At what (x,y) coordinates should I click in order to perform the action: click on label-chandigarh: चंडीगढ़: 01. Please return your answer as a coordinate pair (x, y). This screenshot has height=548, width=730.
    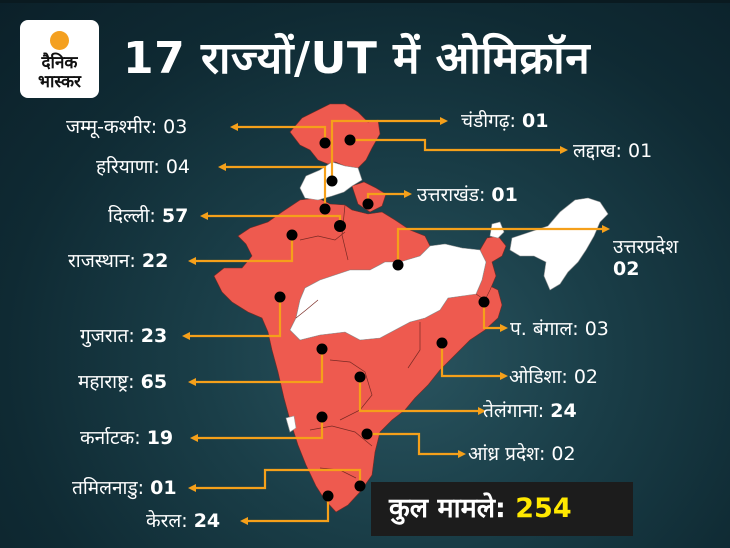
    Looking at the image, I should click on (505, 121).